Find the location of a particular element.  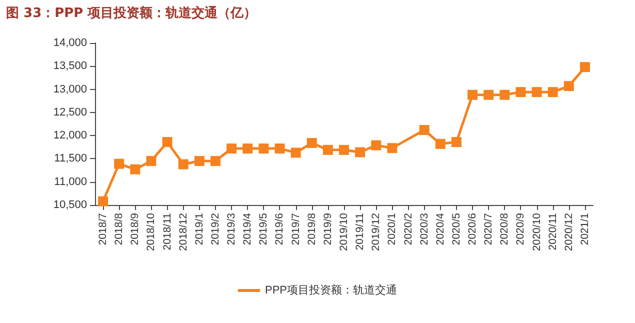

x-tick-label: 2018/9 is located at coordinates (135, 229).